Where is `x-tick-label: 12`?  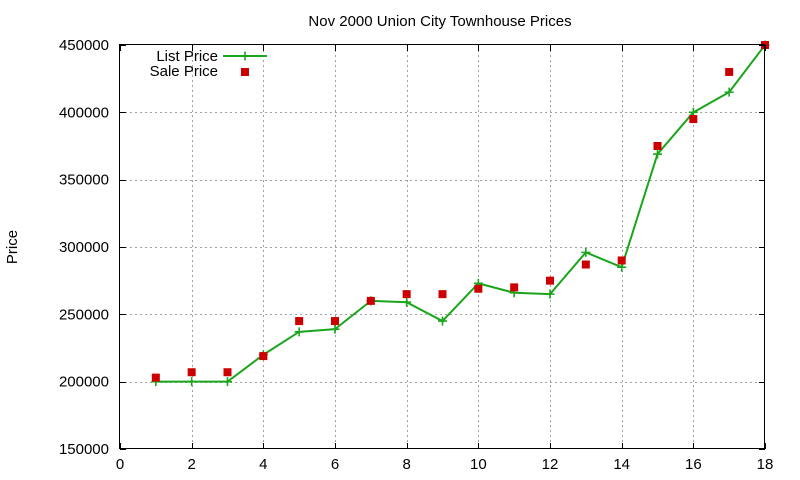 x-tick-label: 12 is located at coordinates (550, 464).